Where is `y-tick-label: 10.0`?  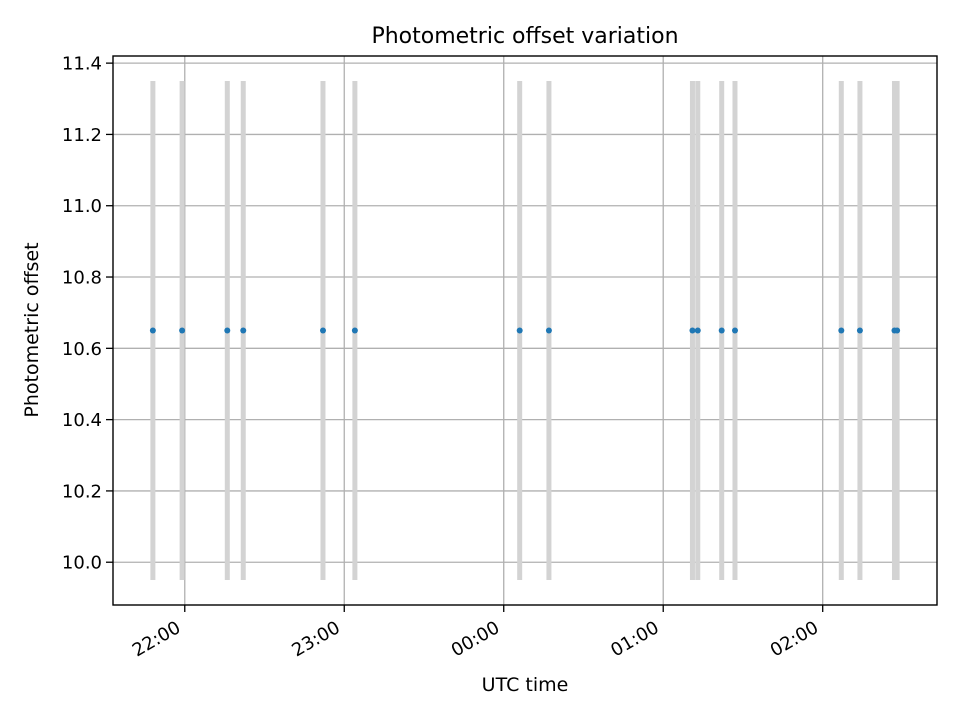 y-tick-label: 10.0 is located at coordinates (82, 563).